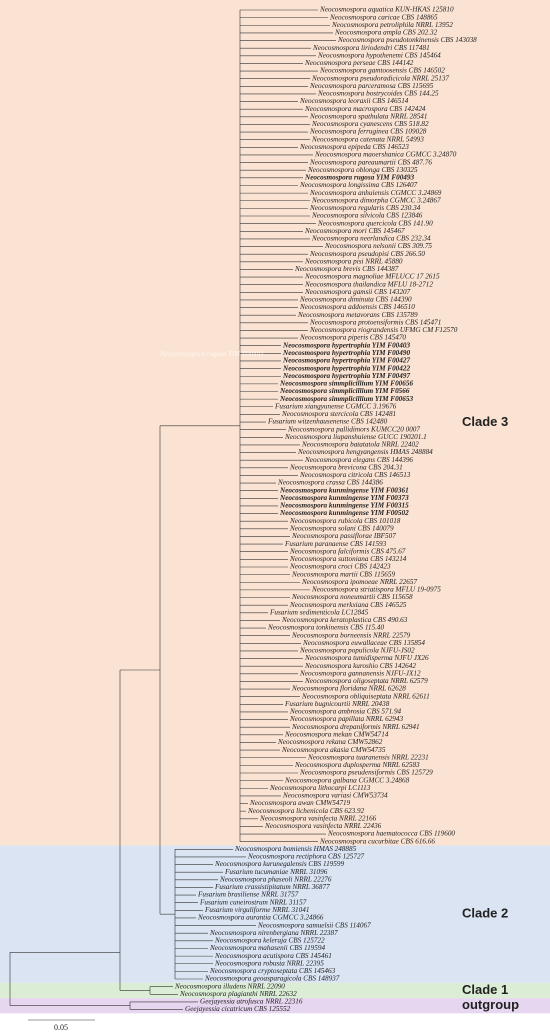 This screenshot has height=1033, width=550. Describe the element at coordinates (368, 284) in the screenshot. I see `taxon-label: Neocosmospora thailandica MFLU 18-2712` at that location.